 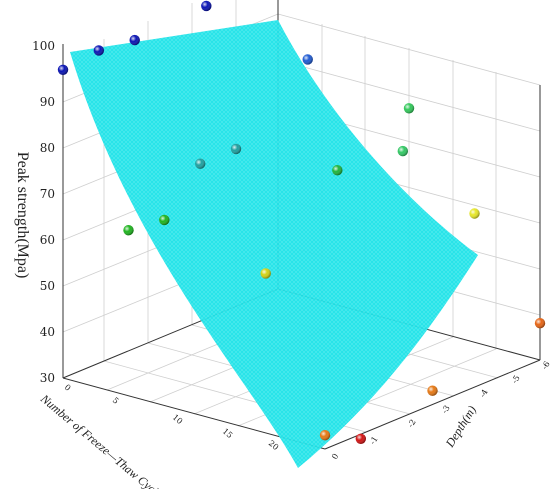 What do you see at coordinates (47, 102) in the screenshot?
I see `y-tick-label: 90` at bounding box center [47, 102].